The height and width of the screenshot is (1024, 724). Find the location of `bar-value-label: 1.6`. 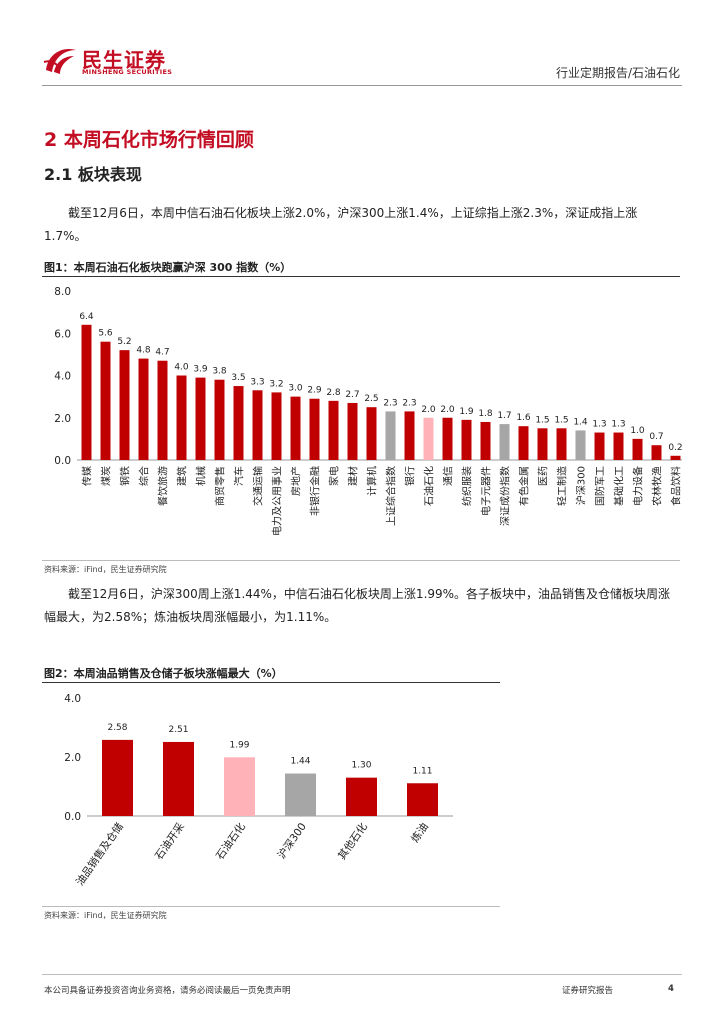

bar-value-label: 1.6 is located at coordinates (523, 418).